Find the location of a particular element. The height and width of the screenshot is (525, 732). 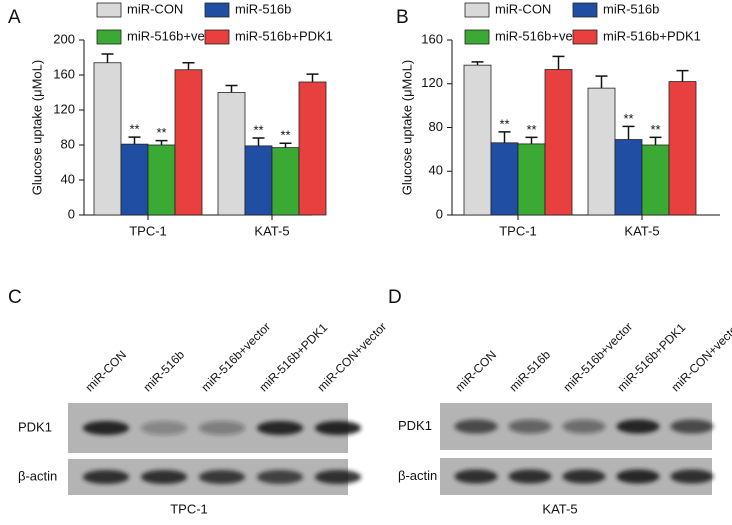

panel-label: D is located at coordinates (395, 297).